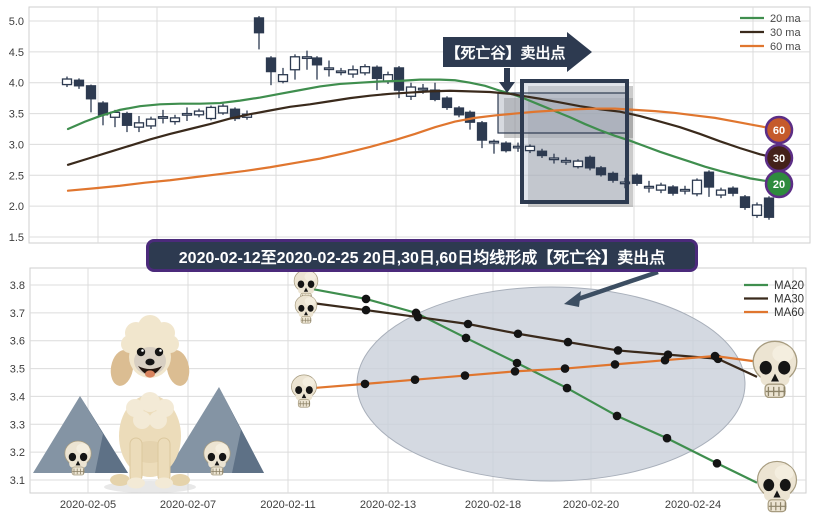 The image size is (816, 520). What do you see at coordinates (618, 285) in the screenshot?
I see `caption-arrow-shaft` at bounding box center [618, 285].